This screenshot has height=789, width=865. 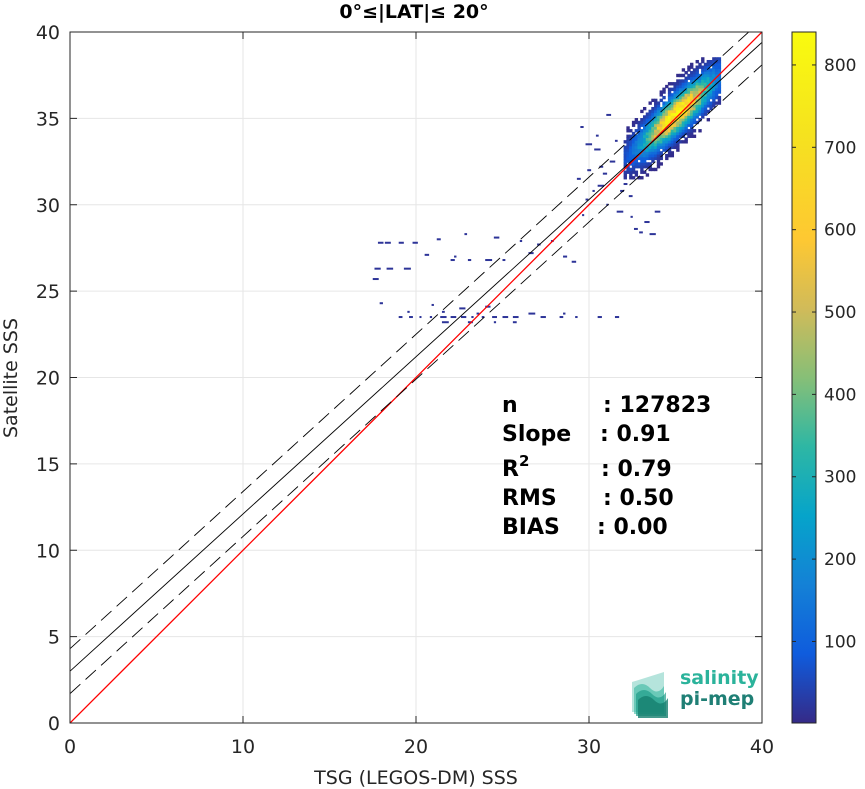 I want to click on colorbar-ticks: 100 200 300 400 500 600 700 800, so click(x=824, y=354).